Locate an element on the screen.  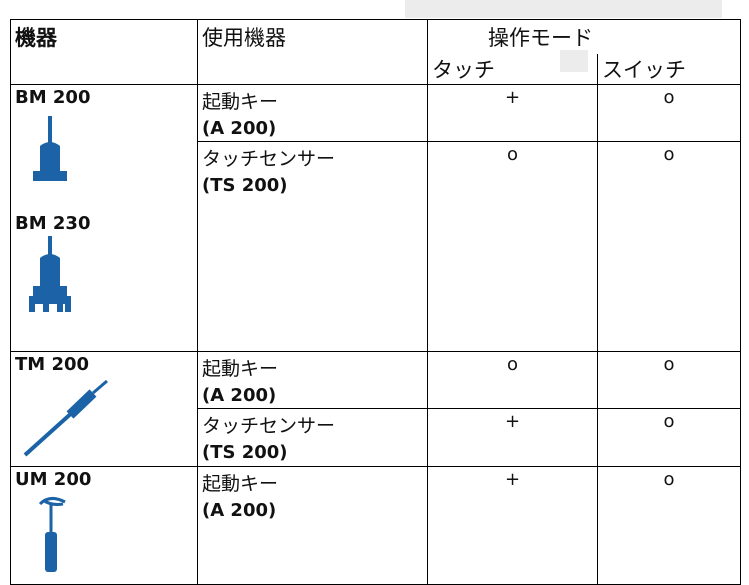
header-cell: 機器 is located at coordinates (104, 52).